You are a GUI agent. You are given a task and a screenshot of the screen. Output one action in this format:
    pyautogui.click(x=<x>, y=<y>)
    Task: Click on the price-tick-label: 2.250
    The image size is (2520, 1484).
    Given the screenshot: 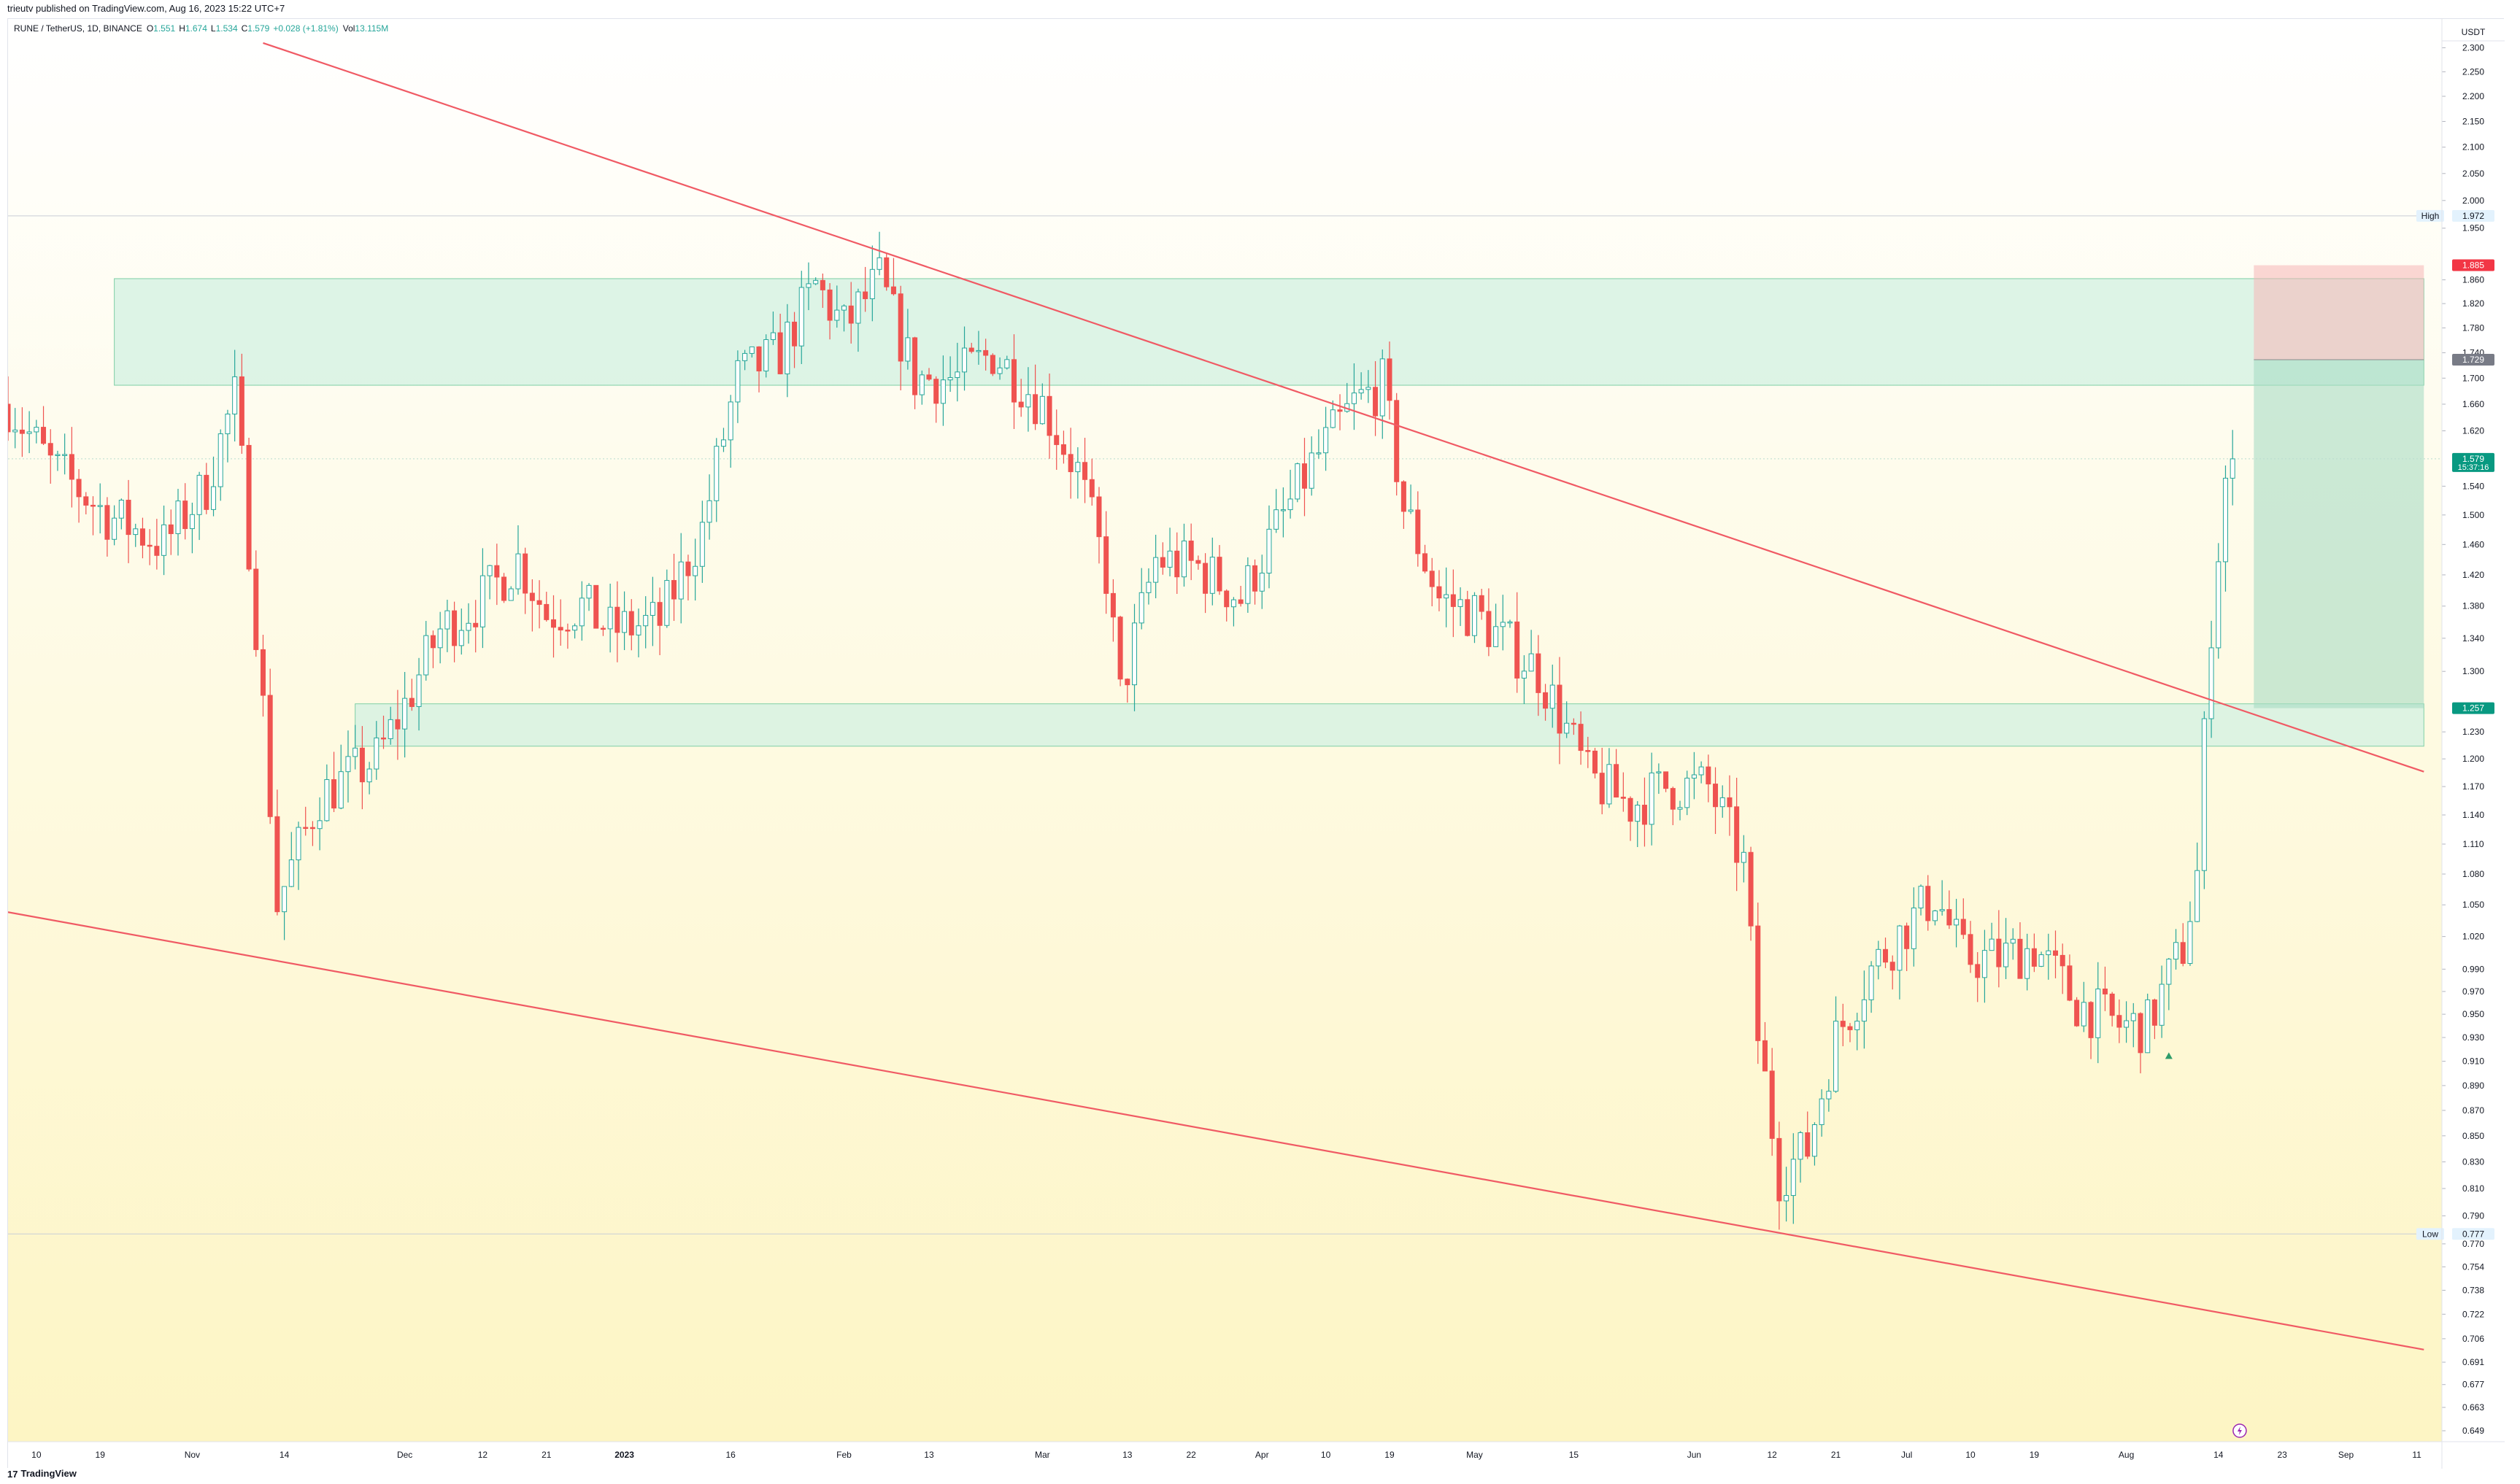 What is the action you would take?
    pyautogui.click(x=2473, y=71)
    